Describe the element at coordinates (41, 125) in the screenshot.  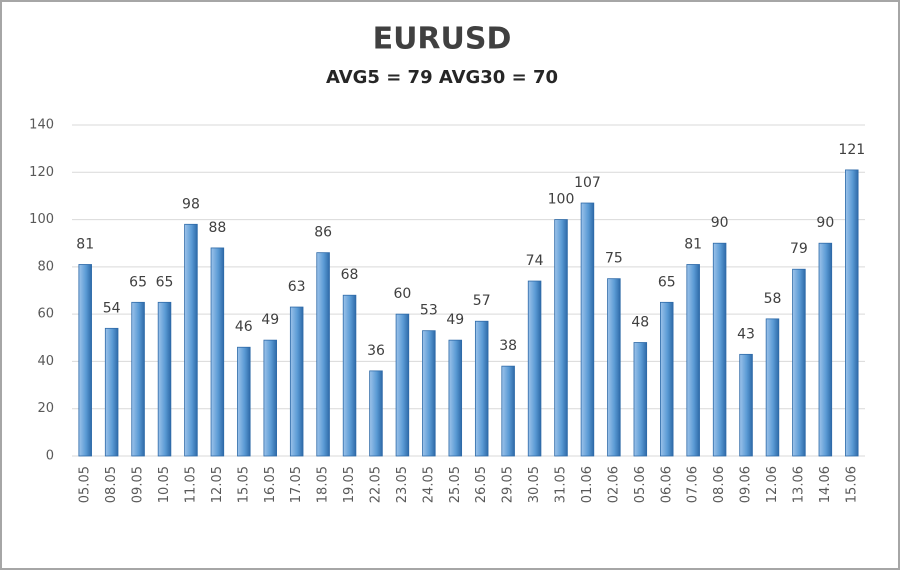
I see `y-tick-label: 140` at that location.